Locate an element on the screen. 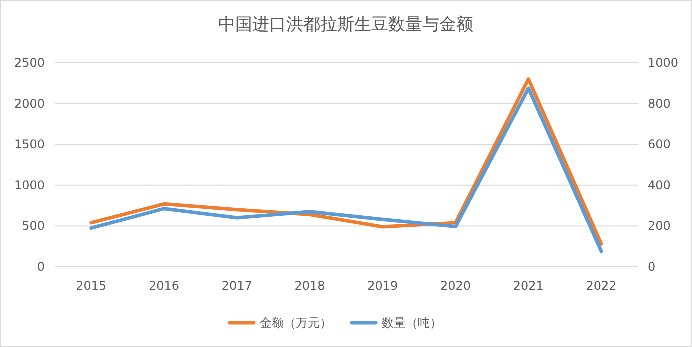  x-tick-label: 2019 is located at coordinates (383, 286).